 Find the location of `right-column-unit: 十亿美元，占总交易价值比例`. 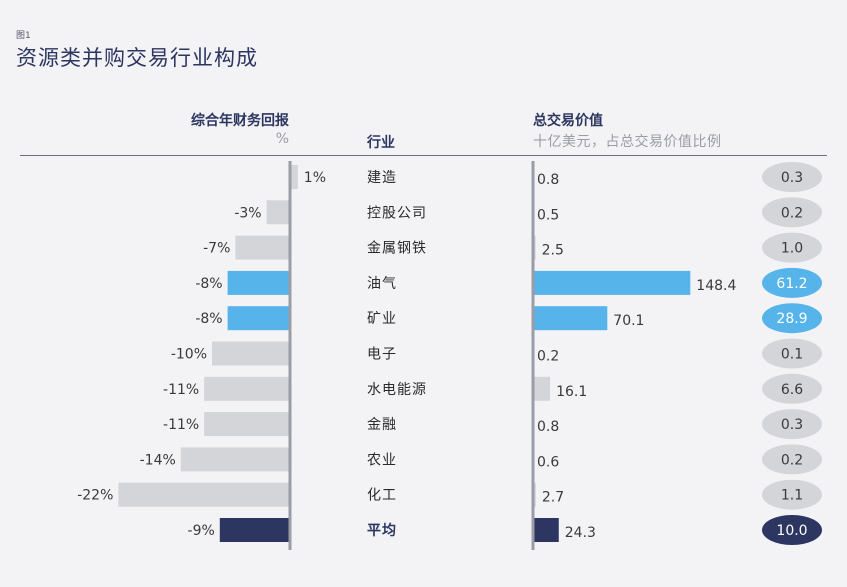

right-column-unit: 十亿美元，占总交易价值比例 is located at coordinates (627, 142).